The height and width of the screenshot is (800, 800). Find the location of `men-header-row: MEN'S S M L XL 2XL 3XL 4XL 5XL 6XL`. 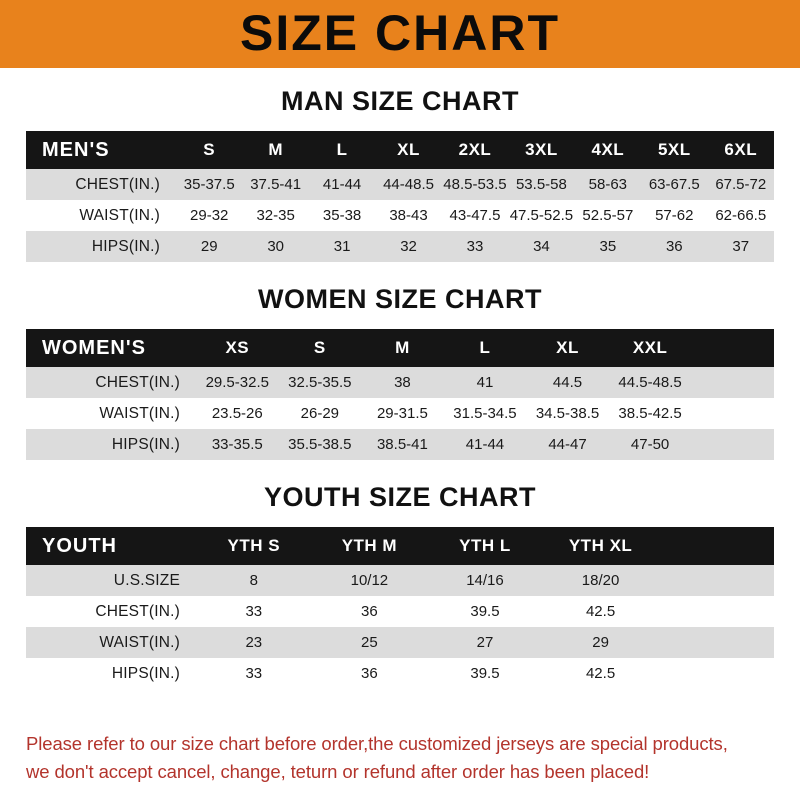

men-header-row: MEN'S S M L XL 2XL 3XL 4XL 5XL 6XL is located at coordinates (400, 150).